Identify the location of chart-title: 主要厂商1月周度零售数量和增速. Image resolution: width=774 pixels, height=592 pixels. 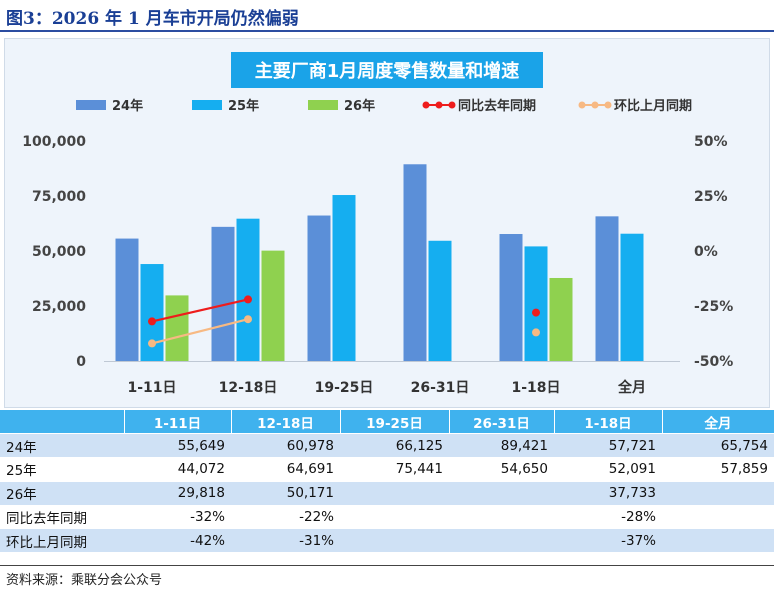
(387, 71).